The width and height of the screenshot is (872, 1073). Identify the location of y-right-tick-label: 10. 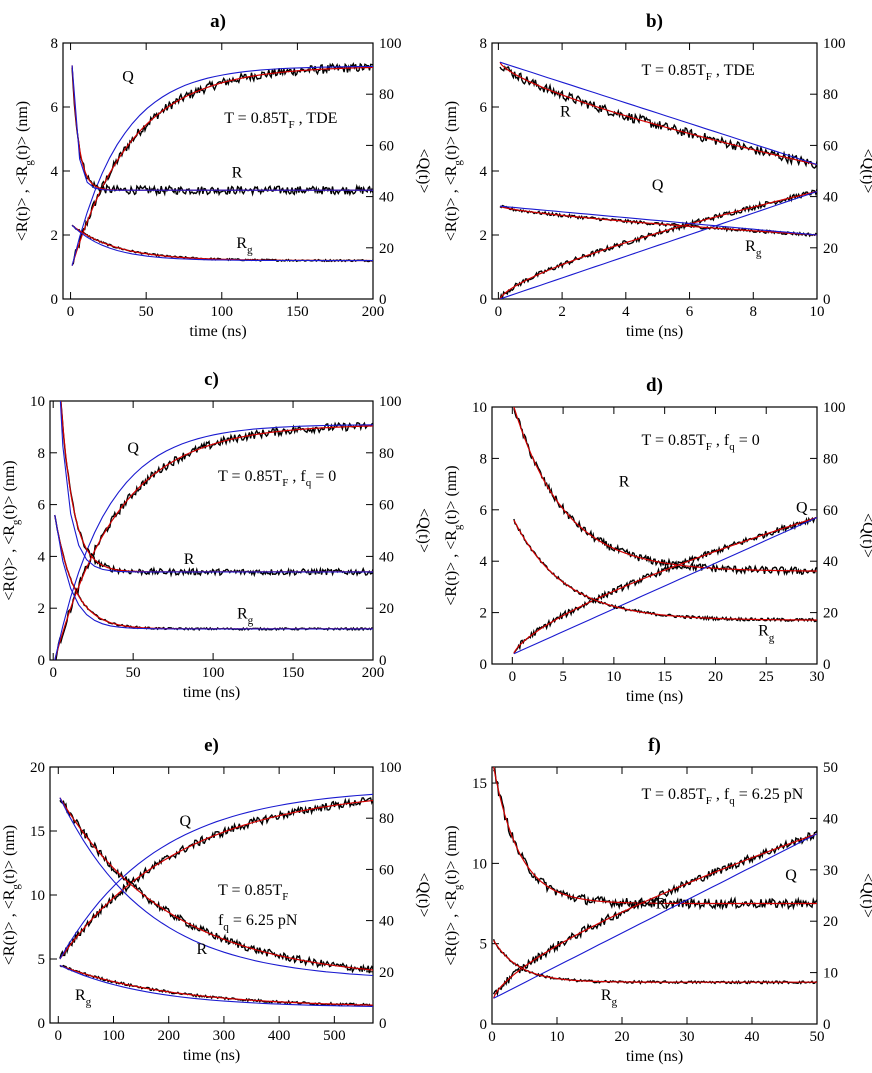
(830, 974).